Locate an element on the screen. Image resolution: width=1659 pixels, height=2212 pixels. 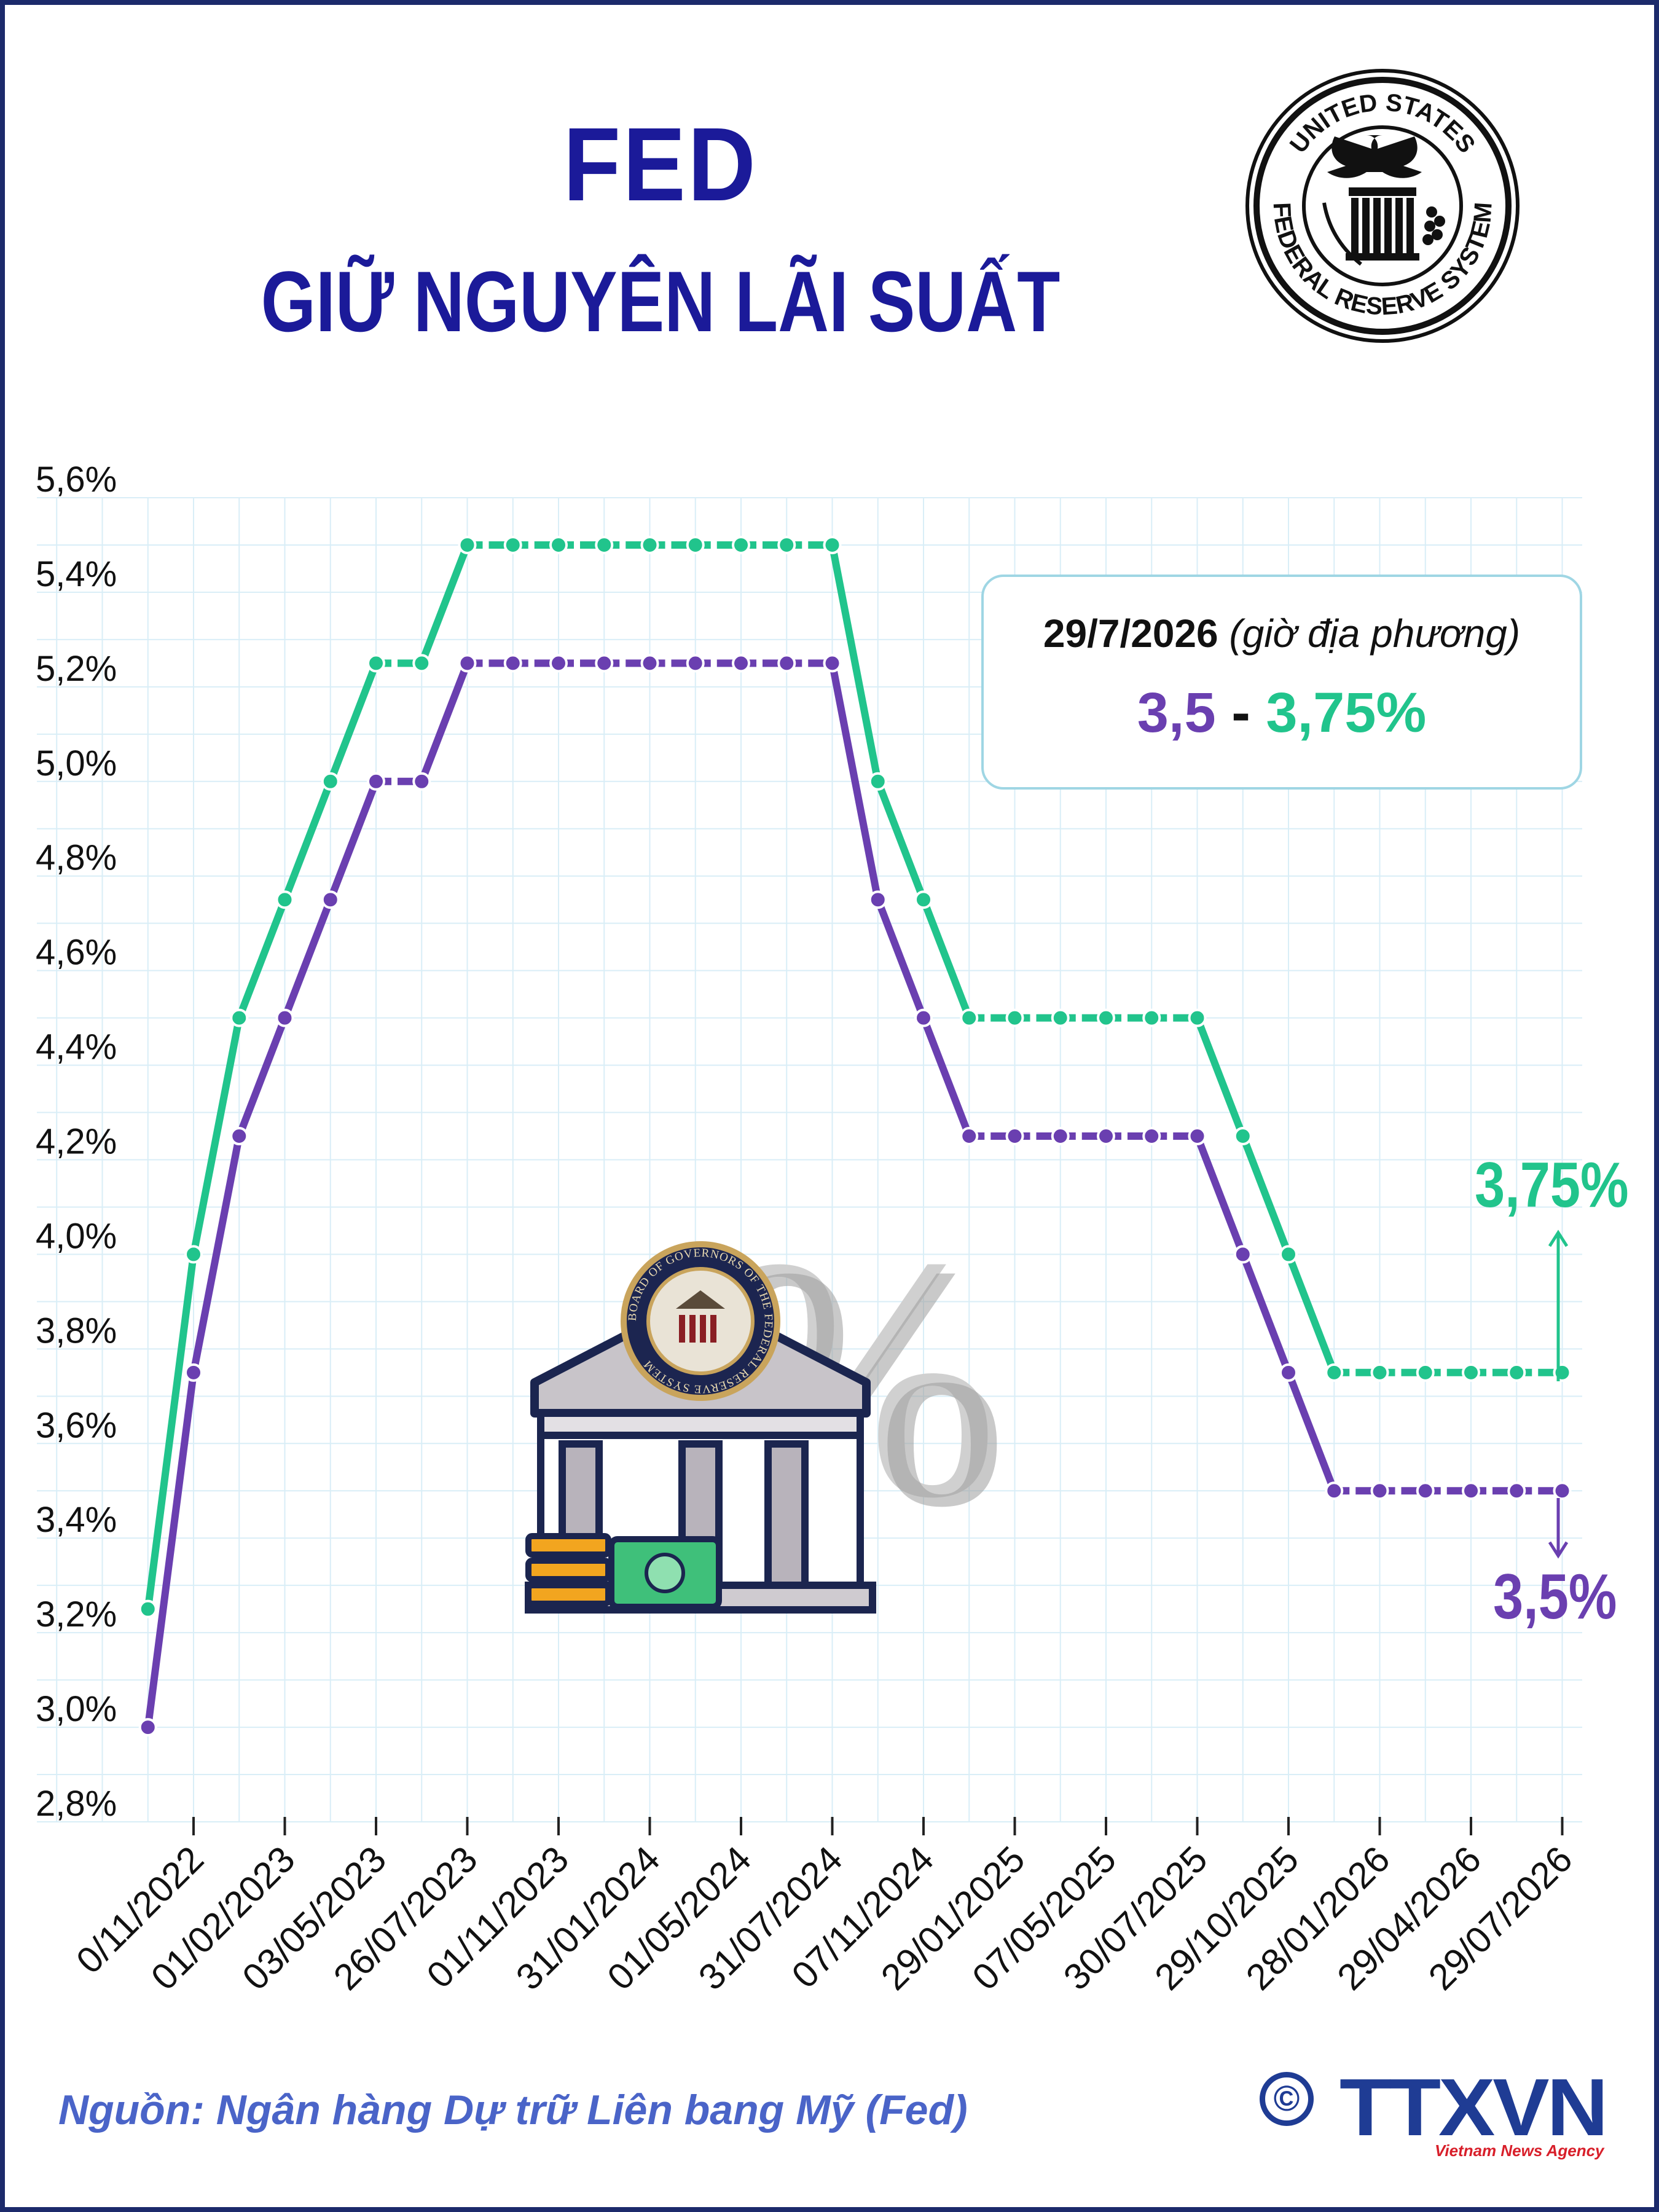
rate-callout-box: 29/7/2026 (giờ địa phương) 3,5 - 3,75% is located at coordinates (1281, 682).